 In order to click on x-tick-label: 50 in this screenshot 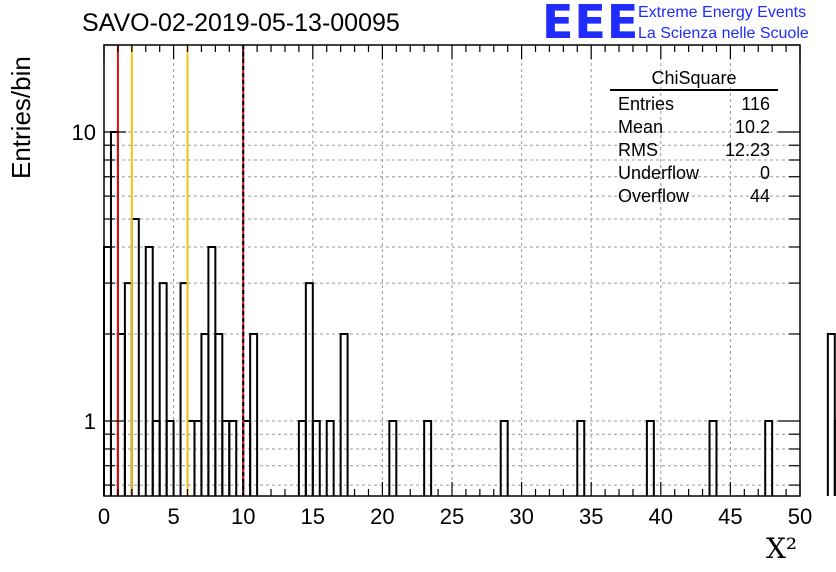, I will do `click(800, 516)`.